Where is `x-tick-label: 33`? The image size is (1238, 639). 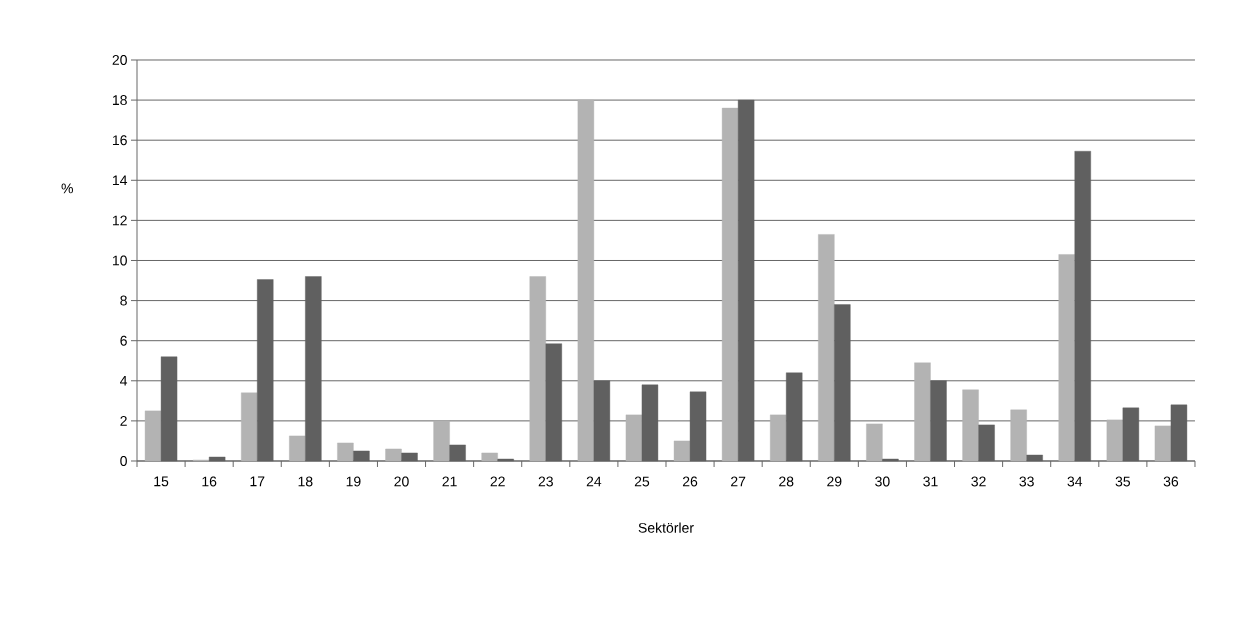 x-tick-label: 33 is located at coordinates (1026, 481).